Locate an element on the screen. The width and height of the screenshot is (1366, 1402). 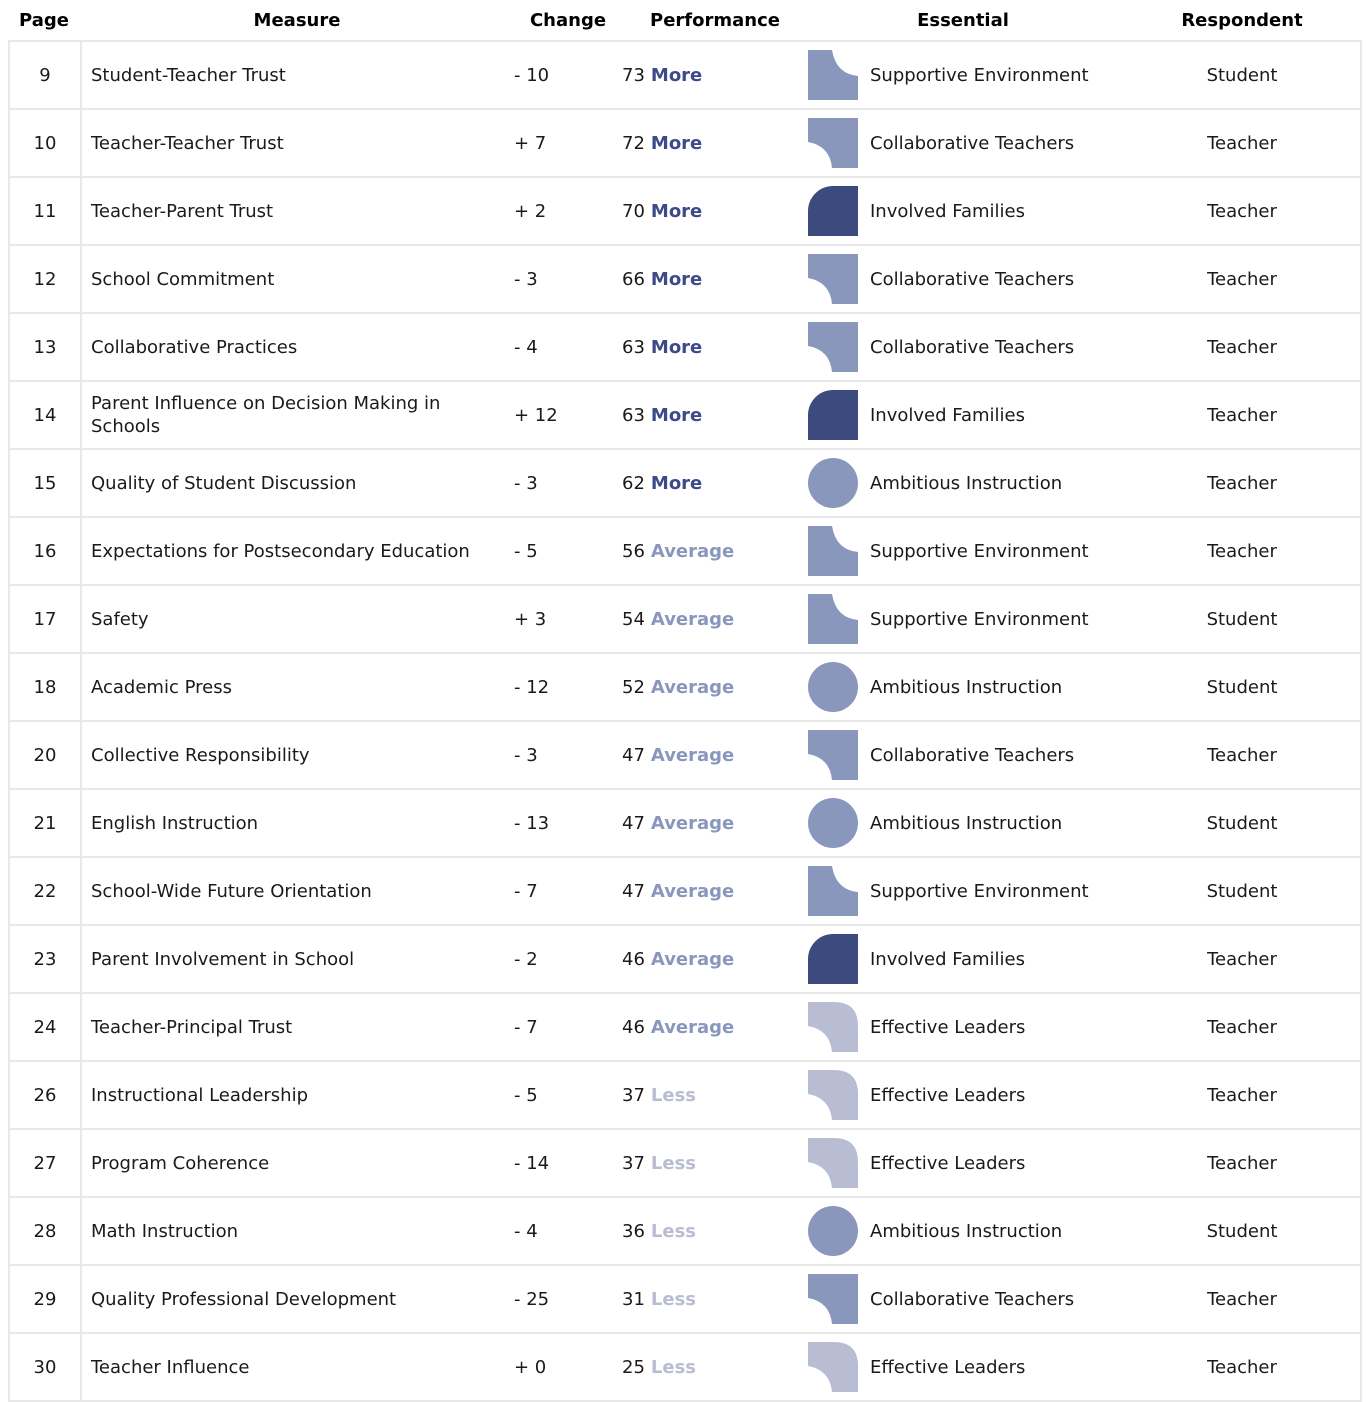
performance: 52 Average is located at coordinates (678, 687).